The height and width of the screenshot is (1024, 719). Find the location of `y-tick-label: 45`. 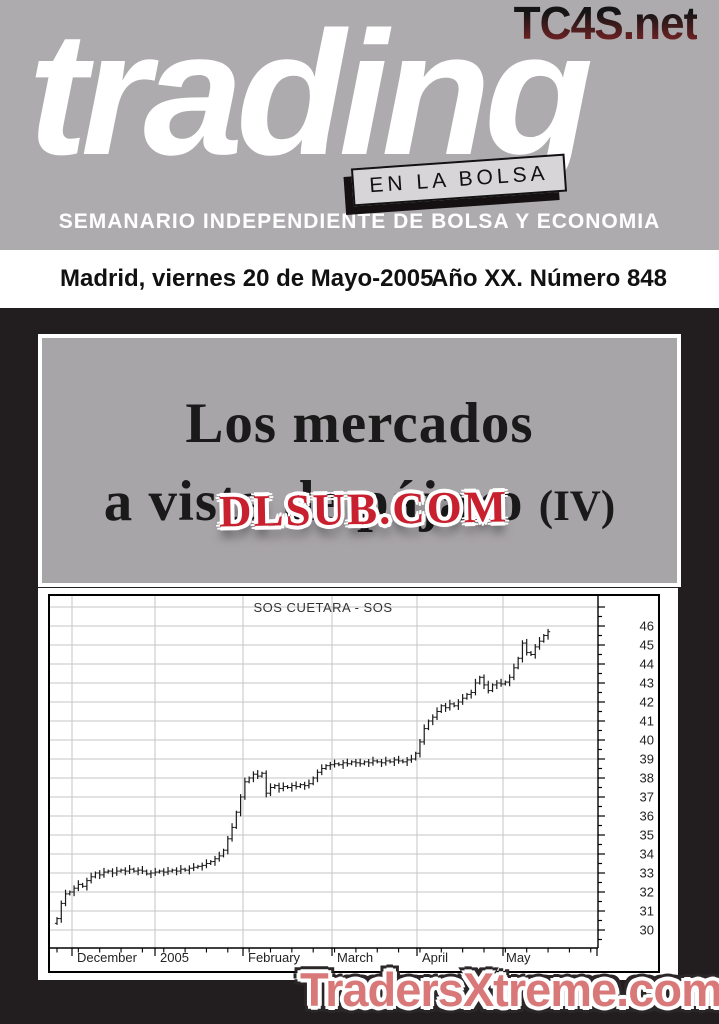

y-tick-label: 45 is located at coordinates (647, 645).